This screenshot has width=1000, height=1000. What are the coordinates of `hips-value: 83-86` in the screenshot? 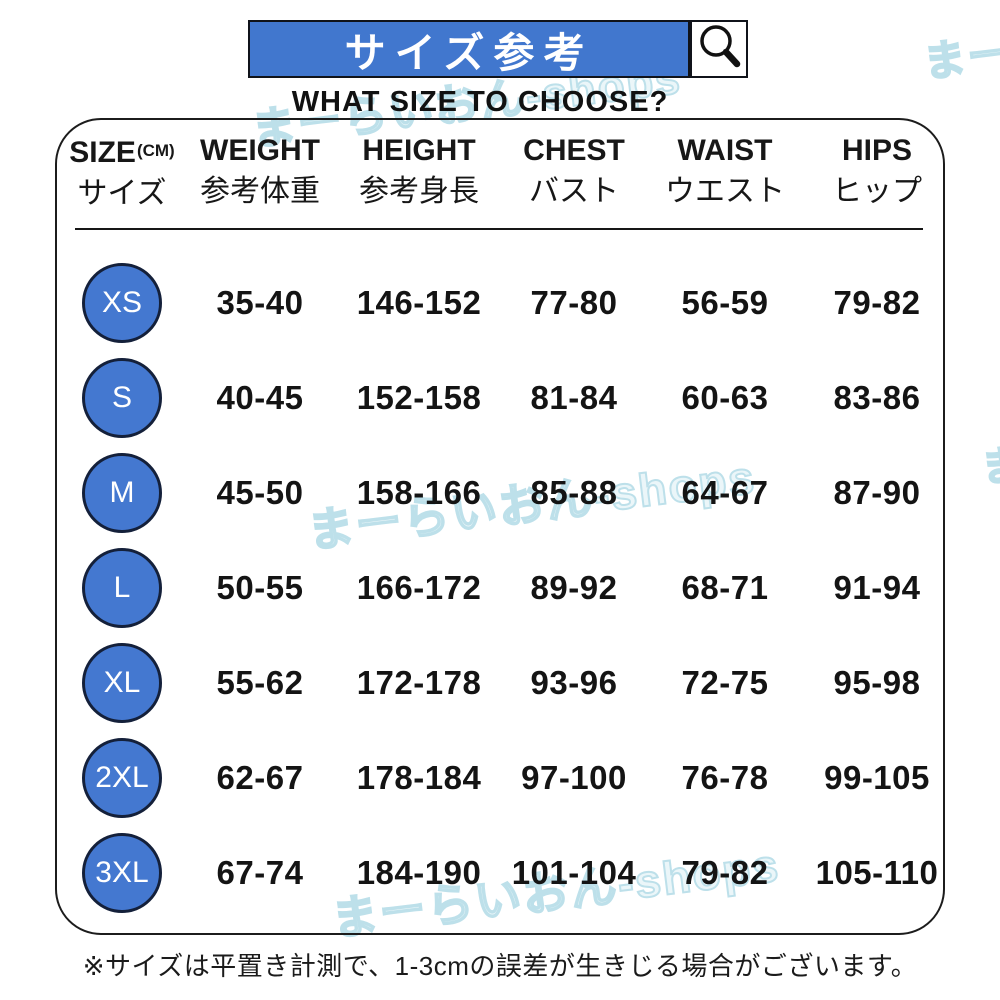 It's located at (877, 397).